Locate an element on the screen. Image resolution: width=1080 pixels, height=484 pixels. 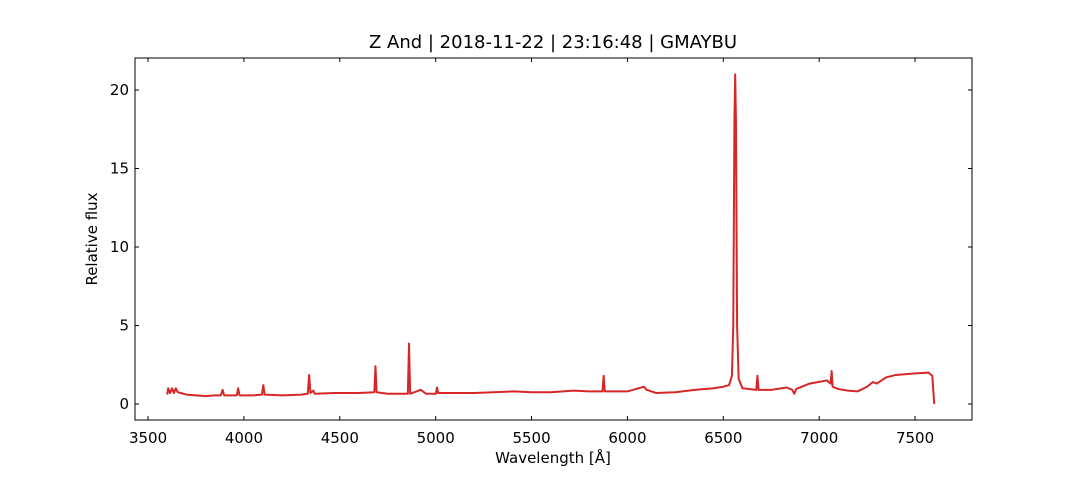
x-tick-label: 3500 is located at coordinates (148, 438).